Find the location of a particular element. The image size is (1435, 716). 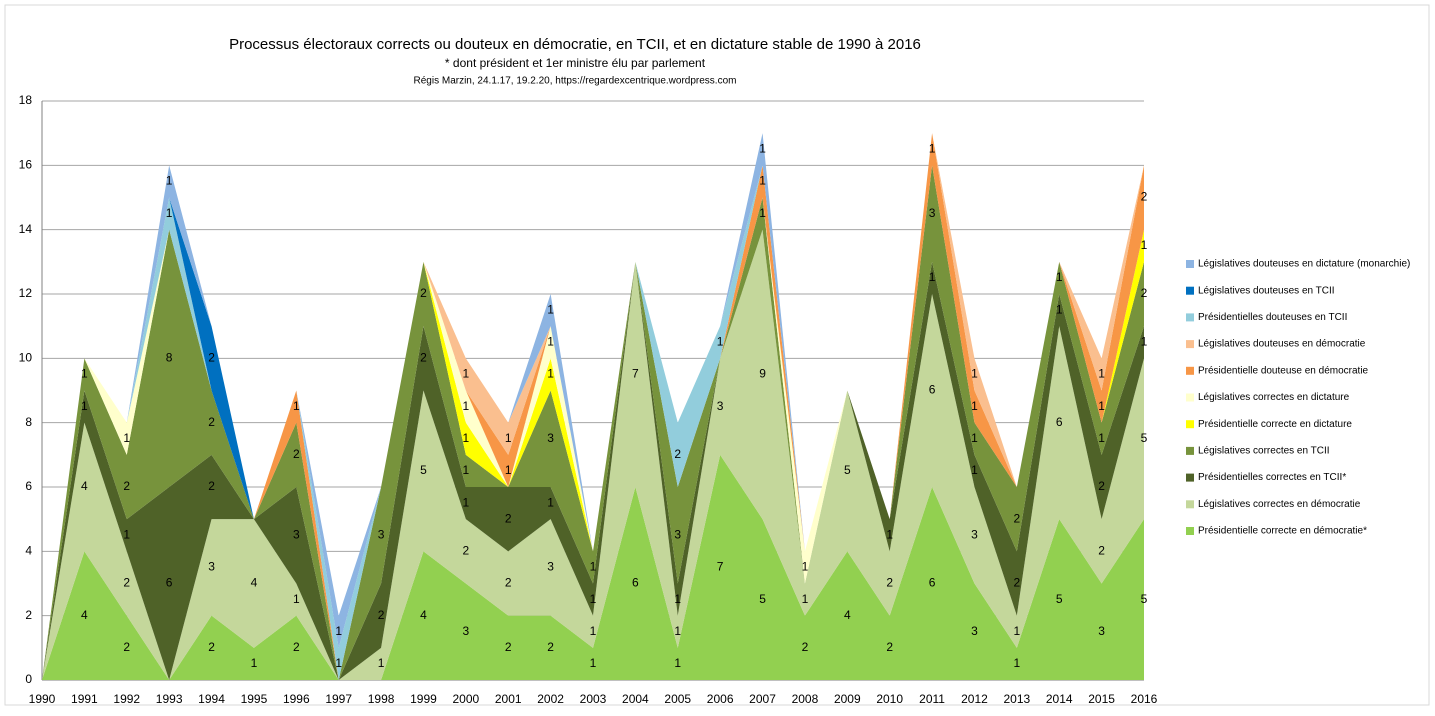

x-tick-label: 1996 is located at coordinates (296, 699).